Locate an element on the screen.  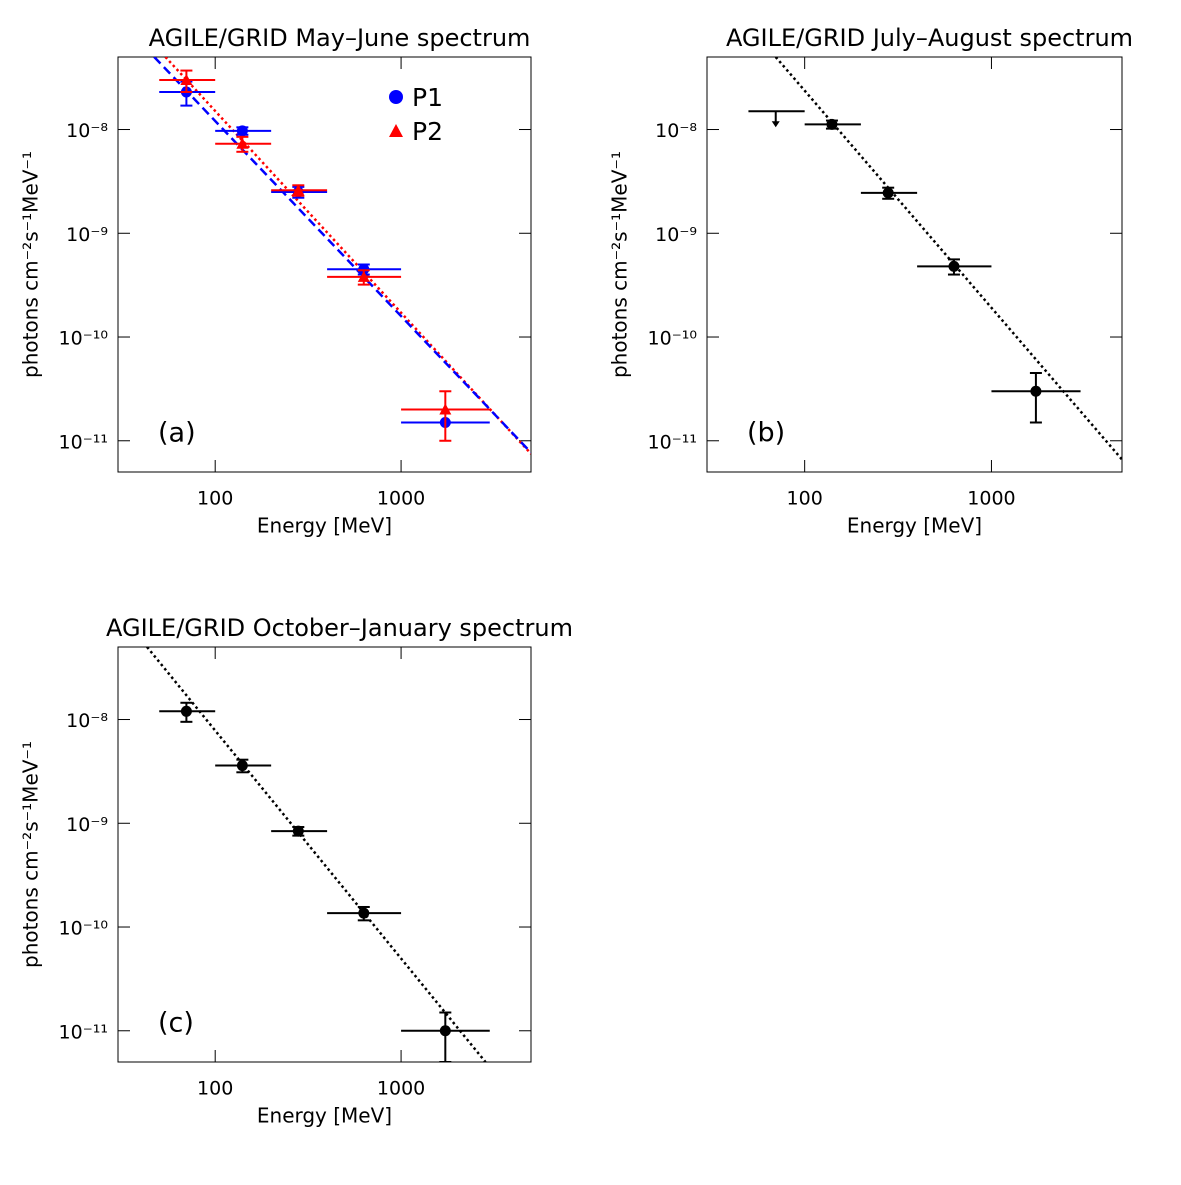
chart-title: AGILE/GRID October–January spectrum is located at coordinates (339, 628).